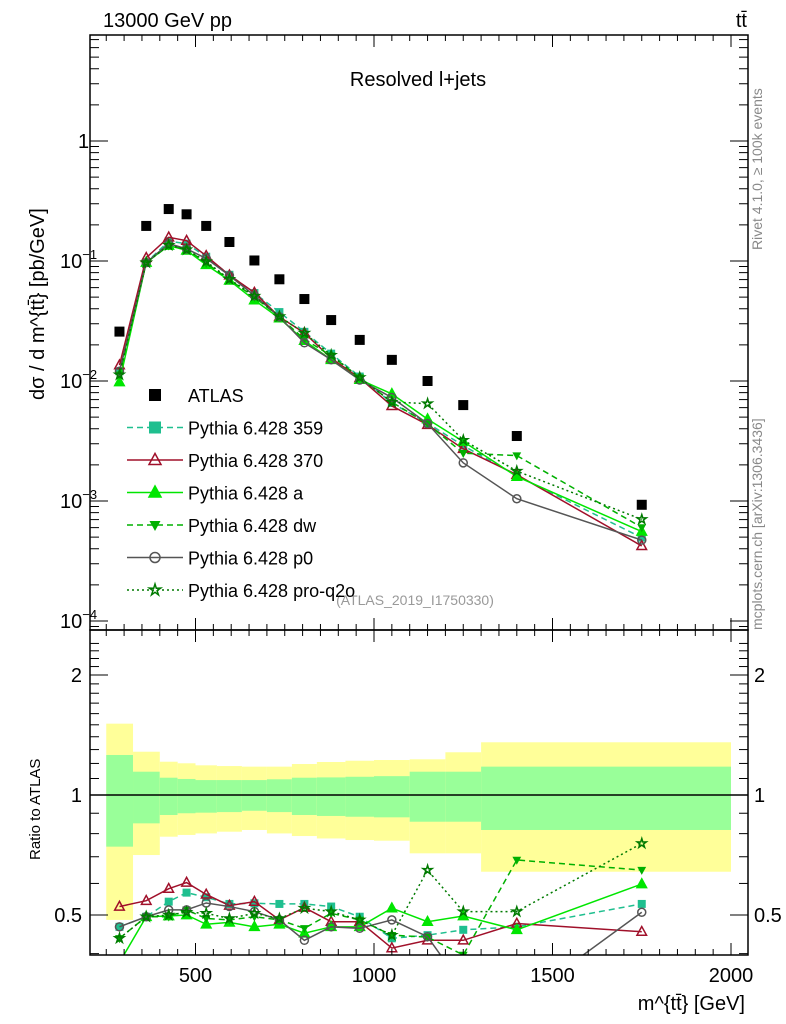 The width and height of the screenshot is (786, 1024). What do you see at coordinates (195, 976) in the screenshot?
I see `x-tick-label: 500` at bounding box center [195, 976].